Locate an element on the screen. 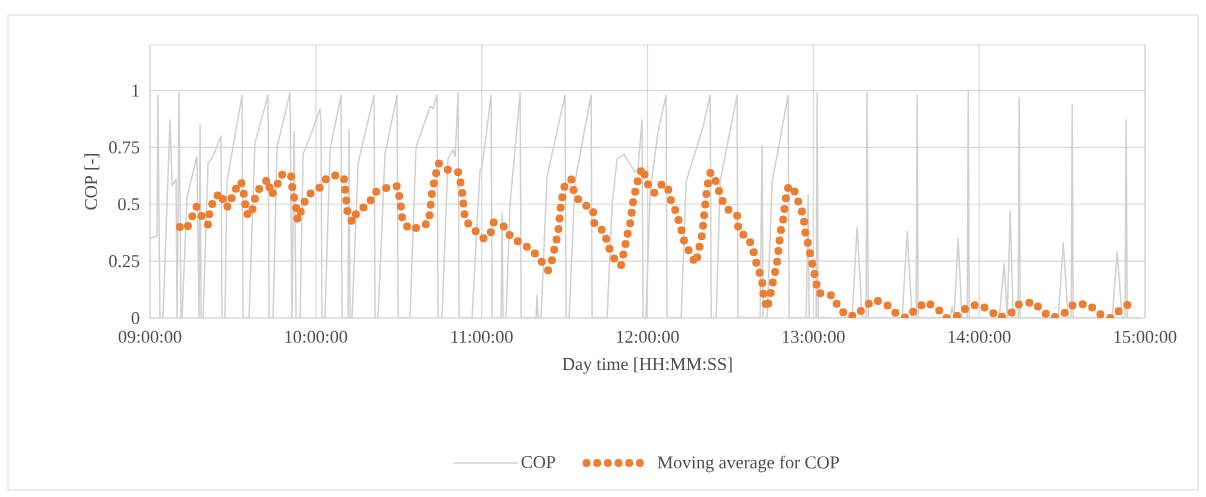 Image resolution: width=1206 pixels, height=497 pixels. legend-label: COP is located at coordinates (538, 462).